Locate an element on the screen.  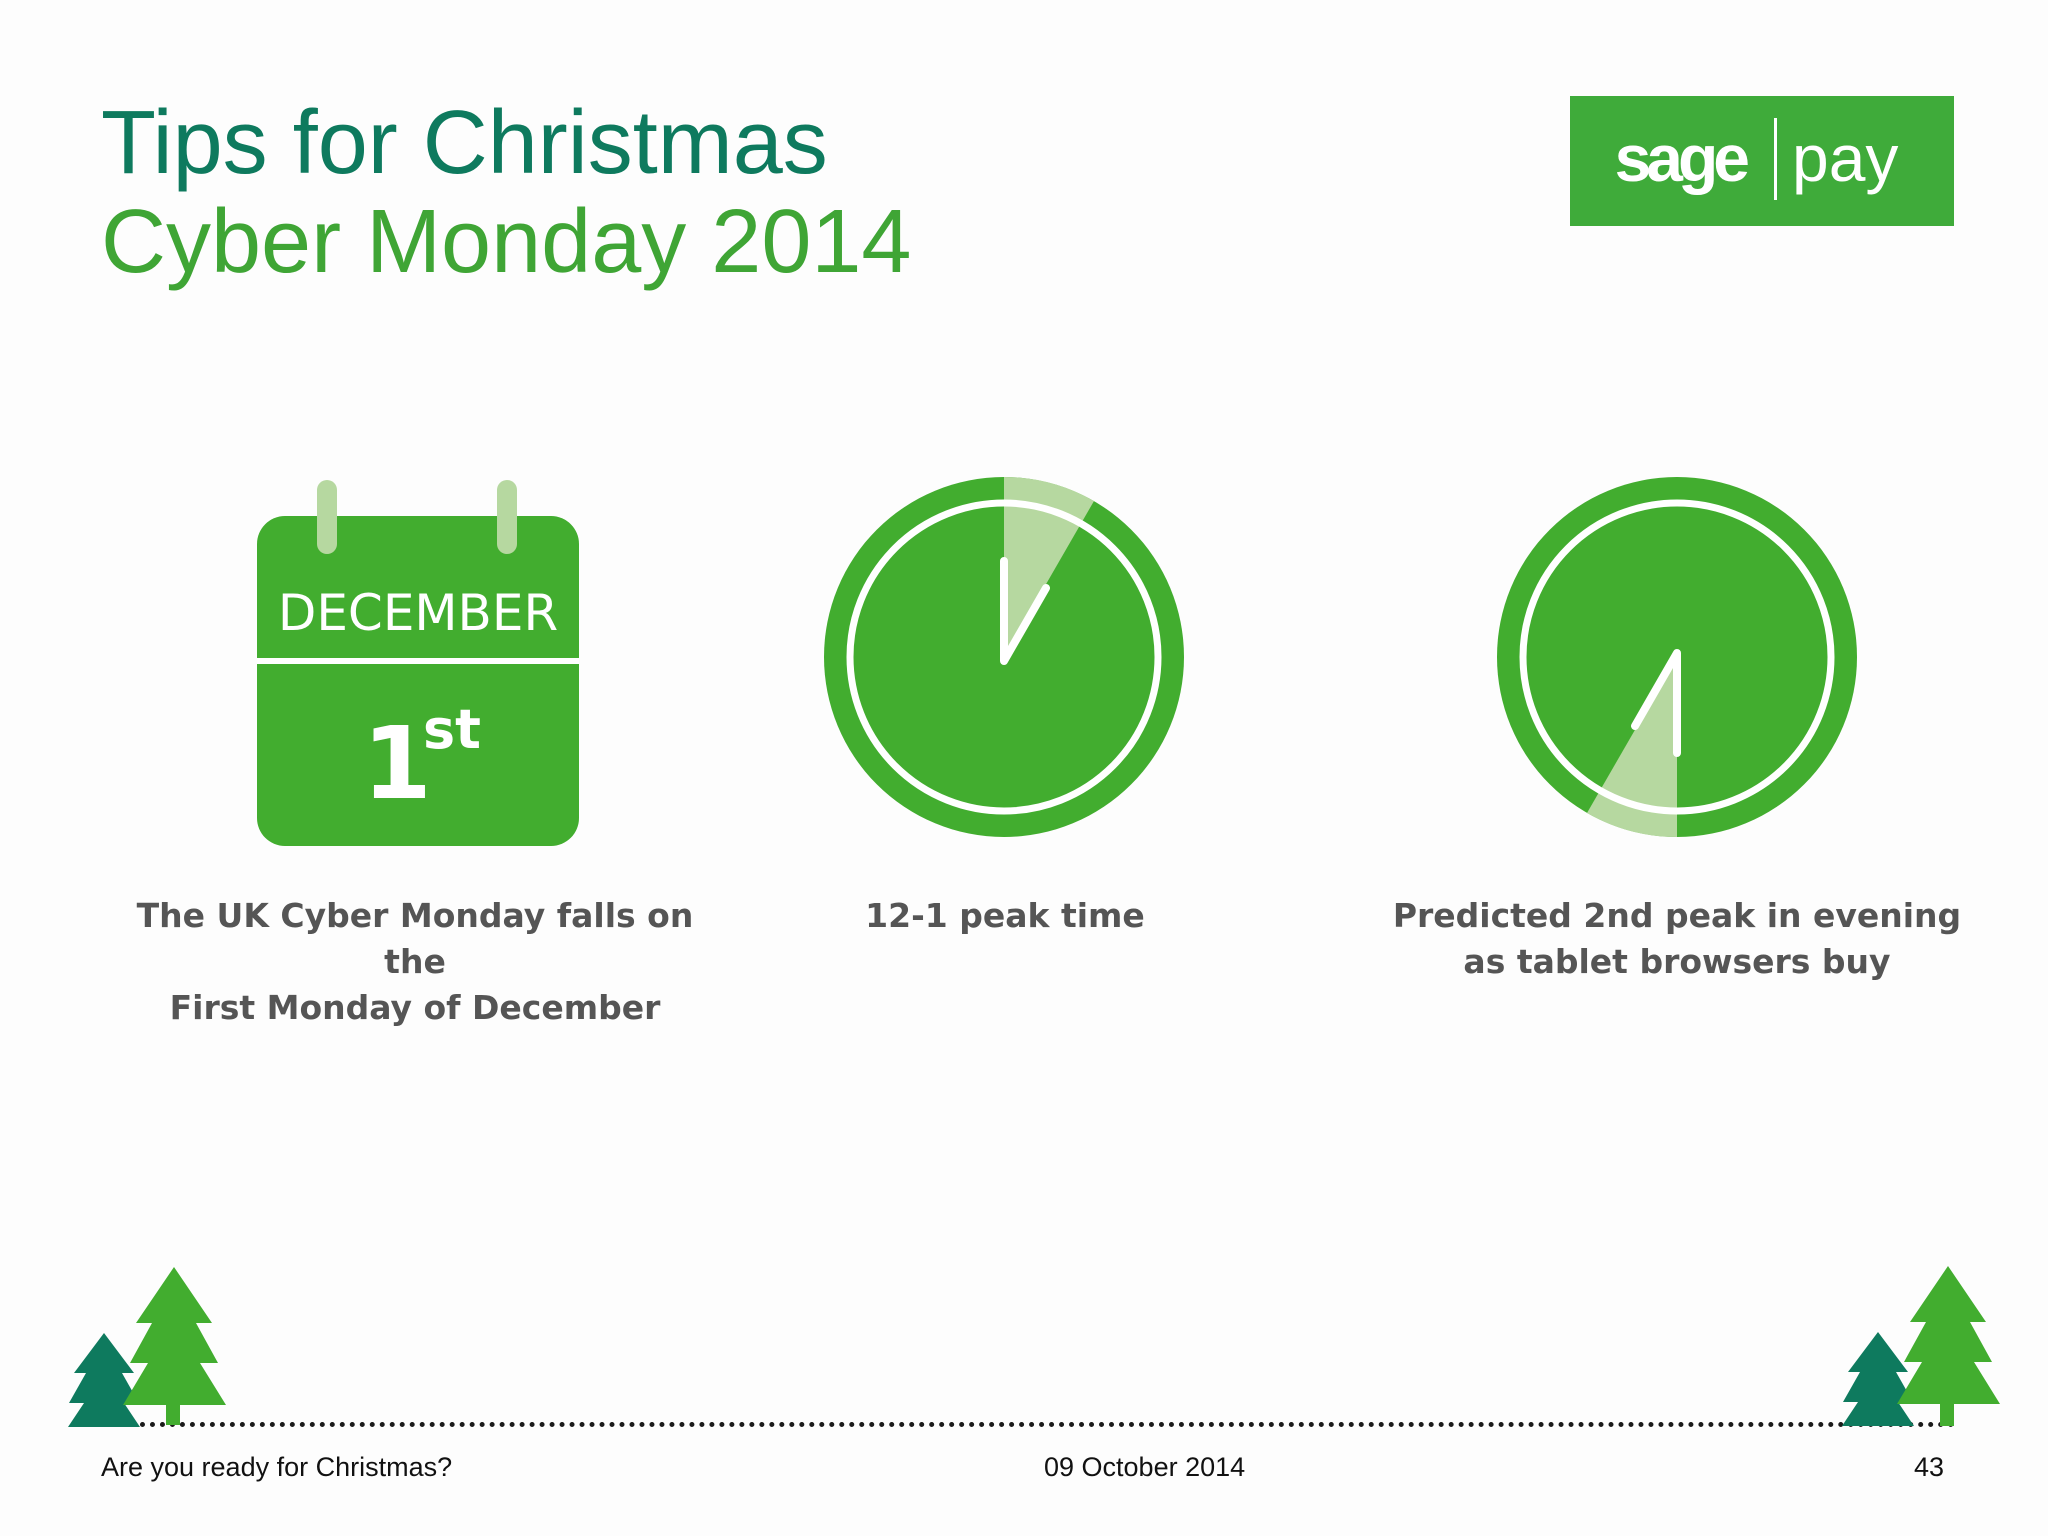
caption-line: 12-1 peak time is located at coordinates (1005, 915).